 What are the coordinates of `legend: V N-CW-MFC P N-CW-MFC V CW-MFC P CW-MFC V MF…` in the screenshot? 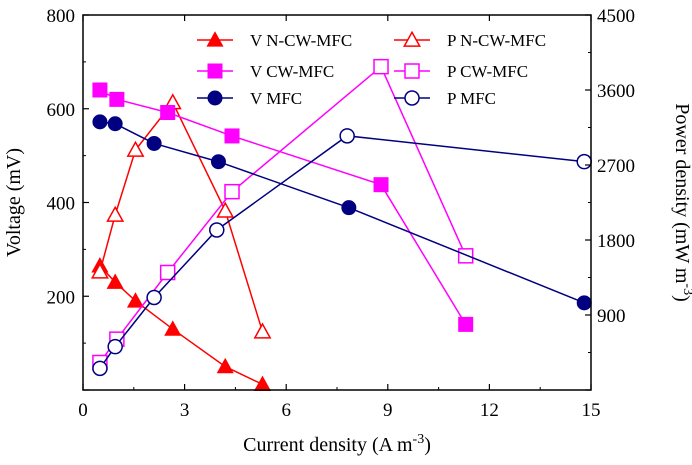 It's located at (371, 69).